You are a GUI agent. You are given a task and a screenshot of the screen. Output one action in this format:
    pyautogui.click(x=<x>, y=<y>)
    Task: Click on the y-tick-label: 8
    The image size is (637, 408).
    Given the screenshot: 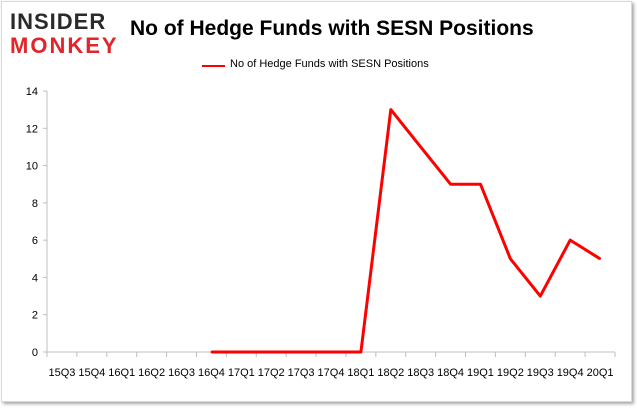 What is the action you would take?
    pyautogui.click(x=35, y=204)
    